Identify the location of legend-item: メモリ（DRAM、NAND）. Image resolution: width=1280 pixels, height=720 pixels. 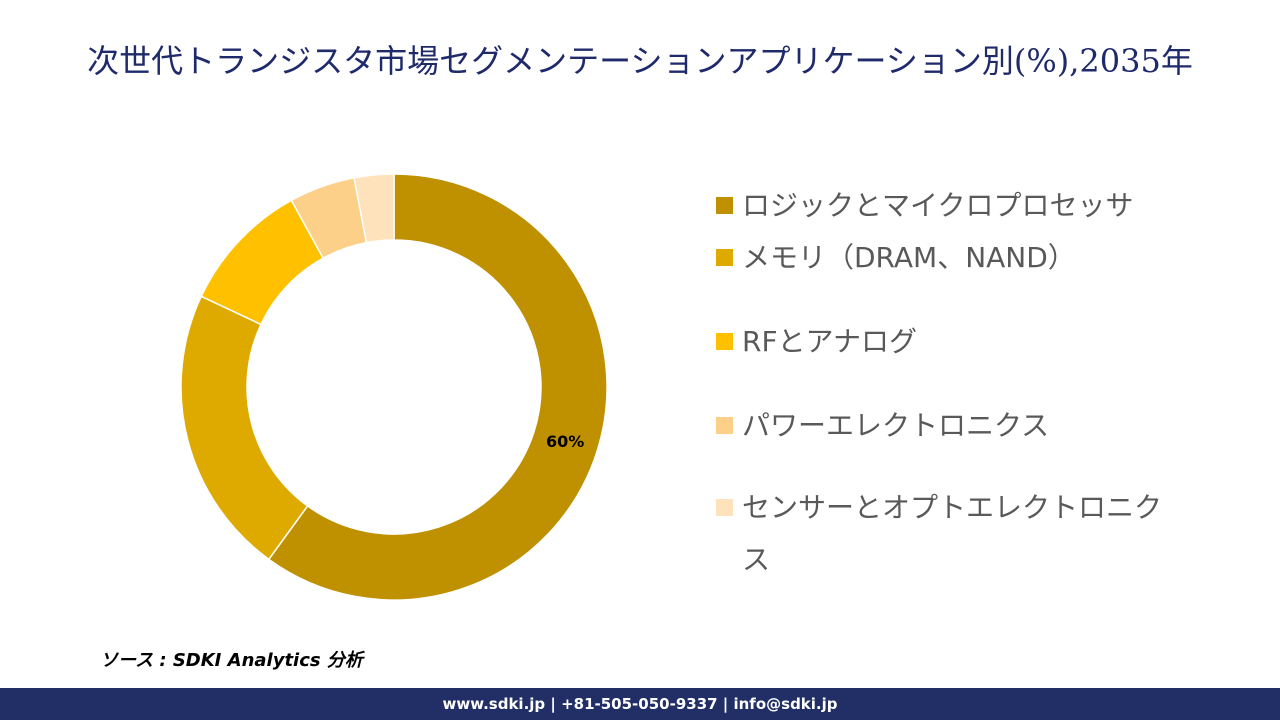
(941, 258).